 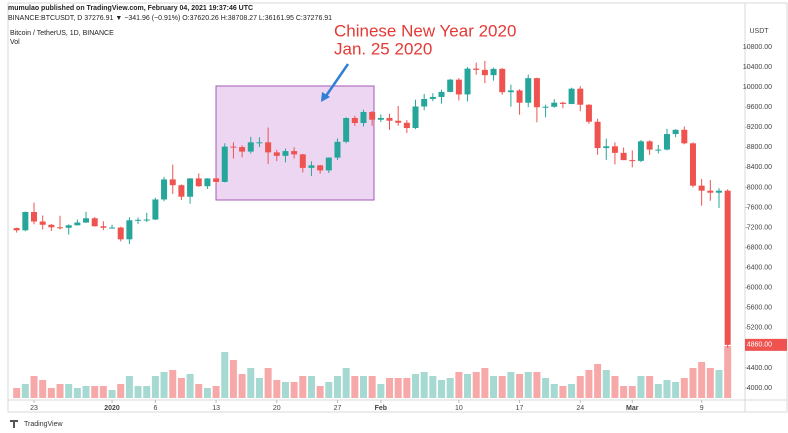 I want to click on x-tick-label: 9, so click(x=702, y=408).